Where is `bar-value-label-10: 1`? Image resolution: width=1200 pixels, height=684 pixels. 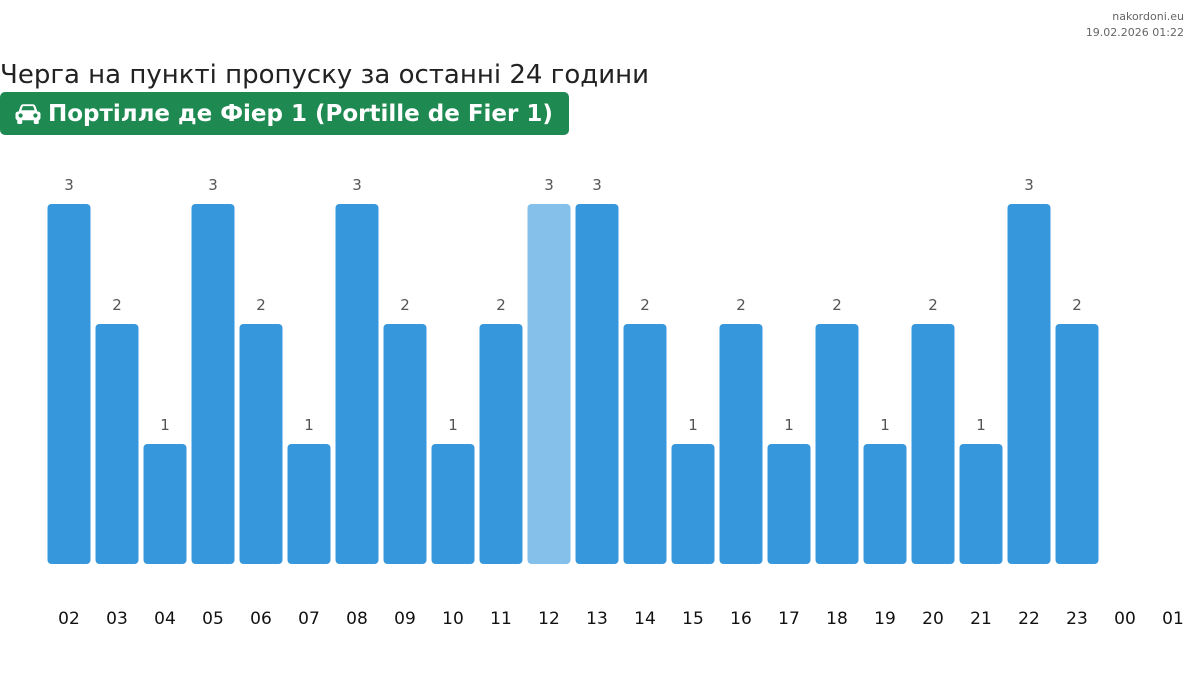
bar-value-label-10: 1 is located at coordinates (453, 425).